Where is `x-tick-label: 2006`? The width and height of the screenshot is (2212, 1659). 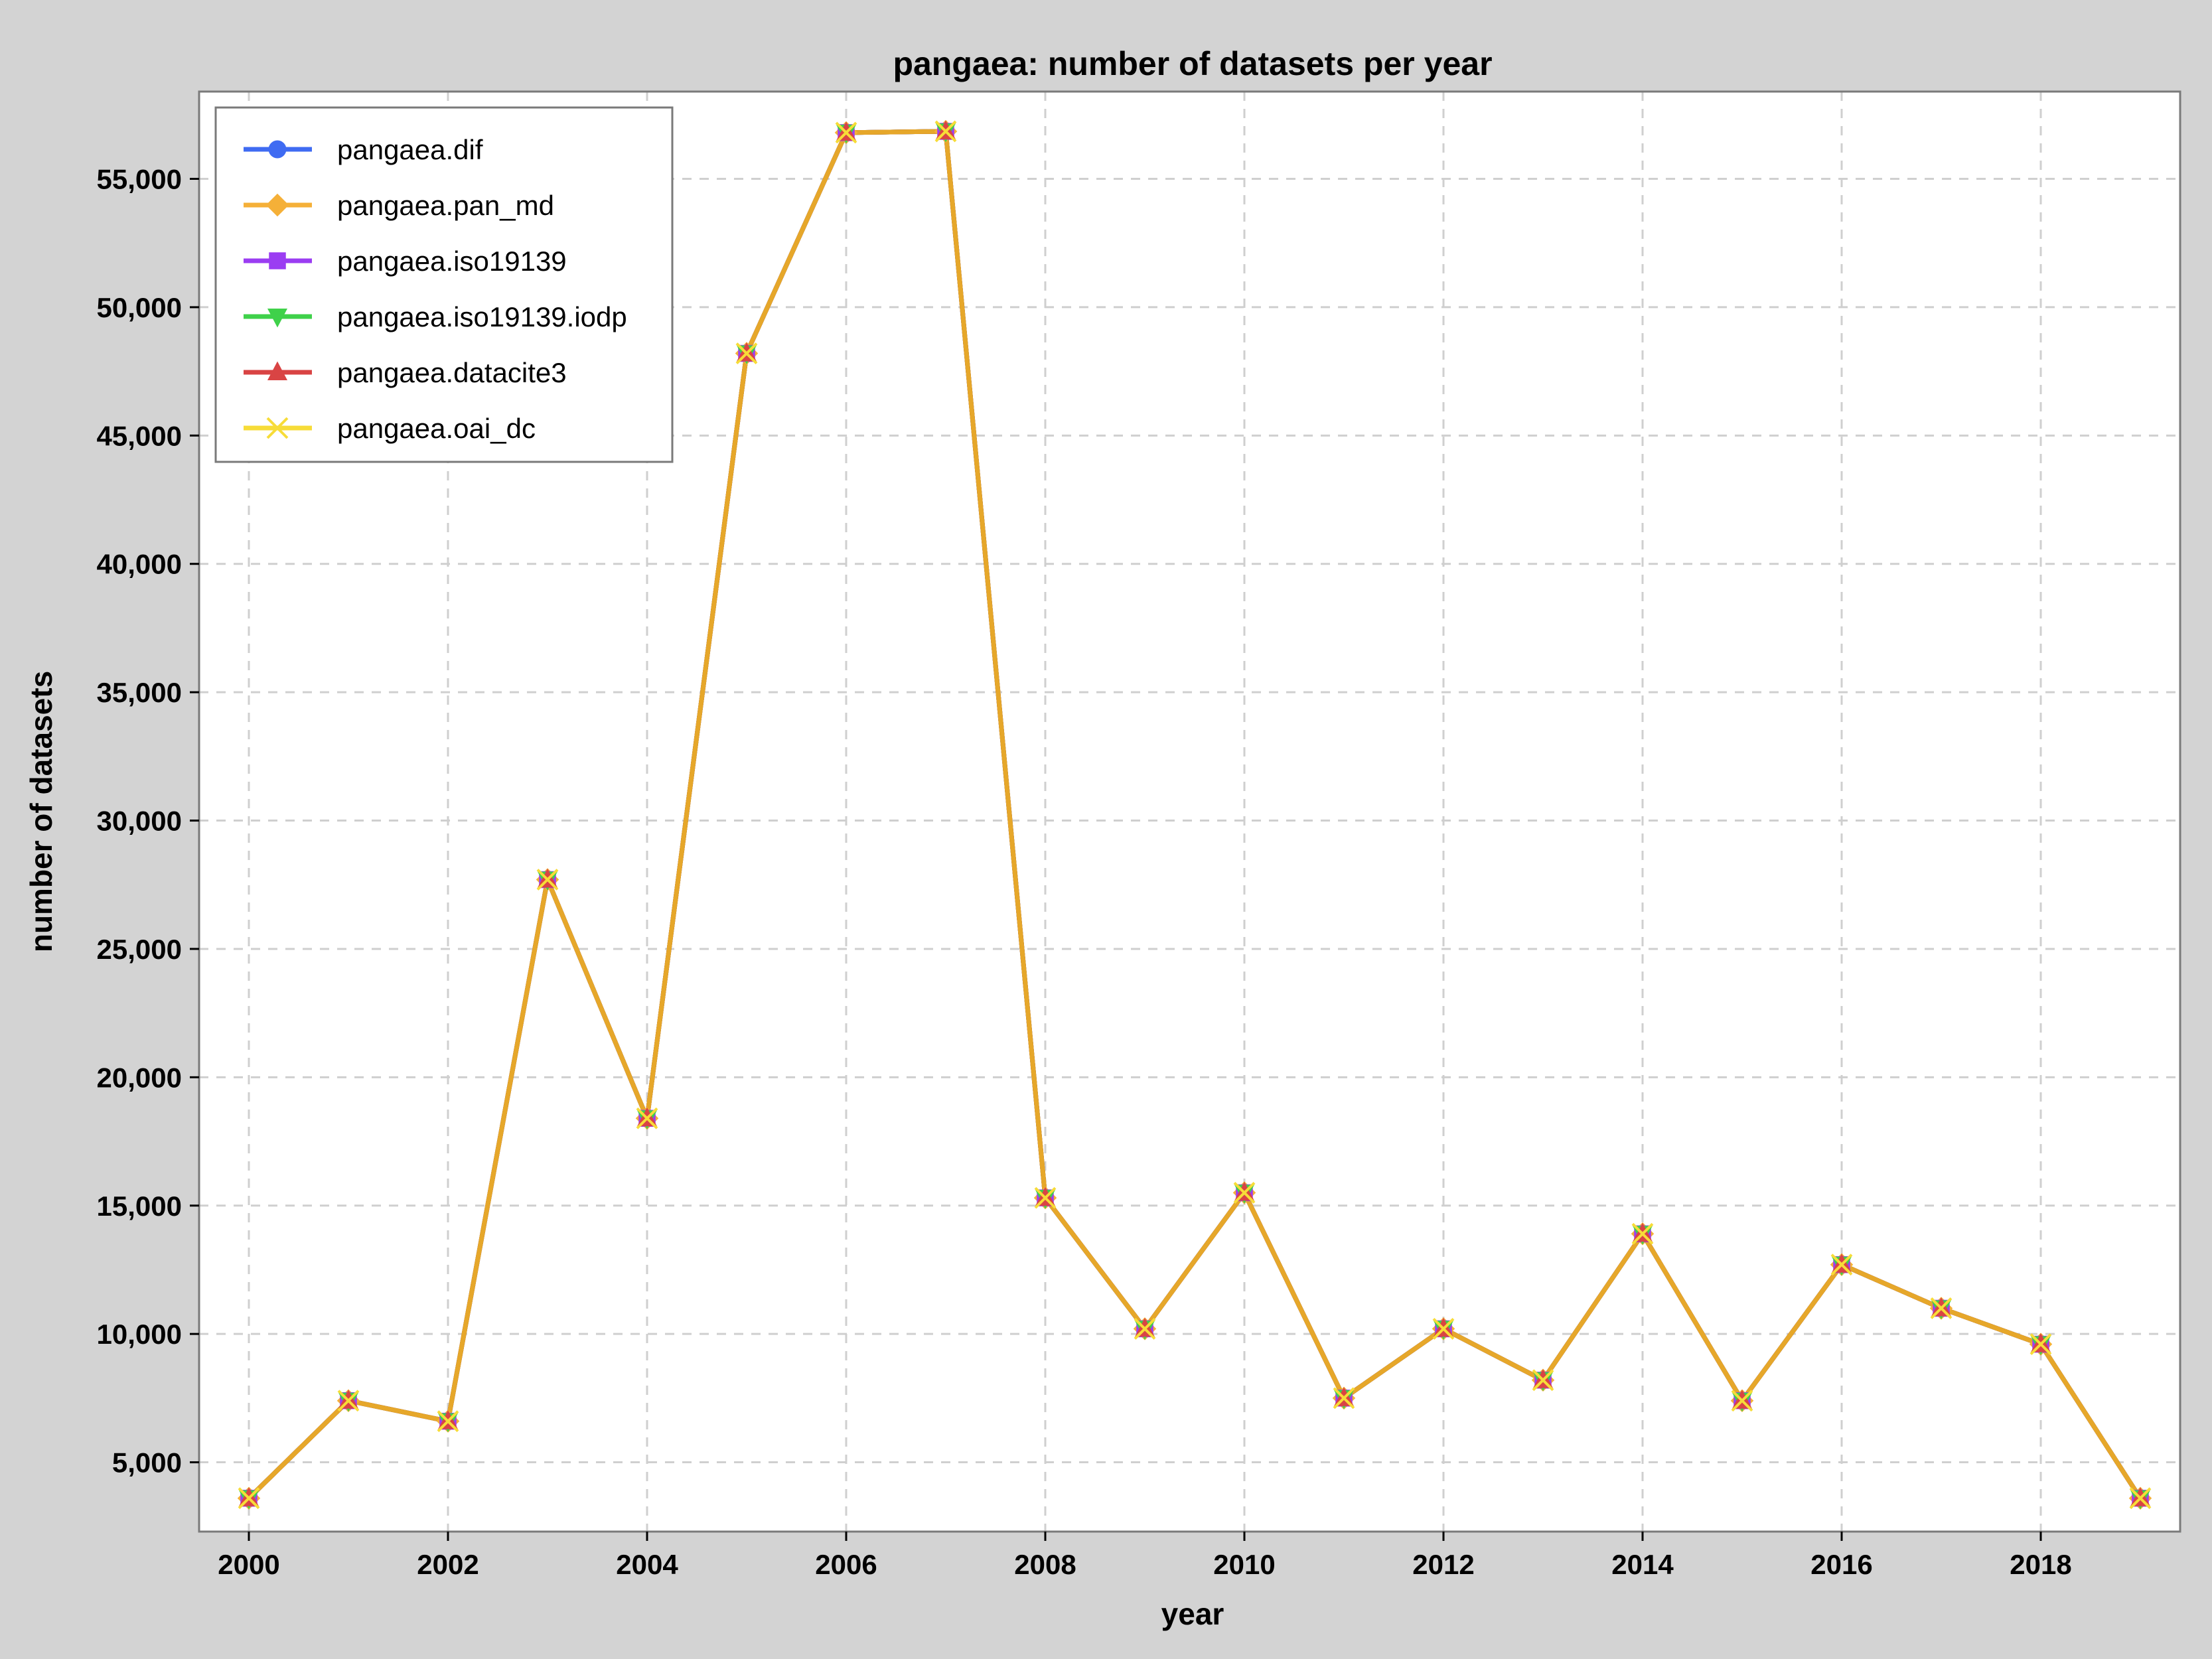
x-tick-label: 2006 is located at coordinates (846, 1564).